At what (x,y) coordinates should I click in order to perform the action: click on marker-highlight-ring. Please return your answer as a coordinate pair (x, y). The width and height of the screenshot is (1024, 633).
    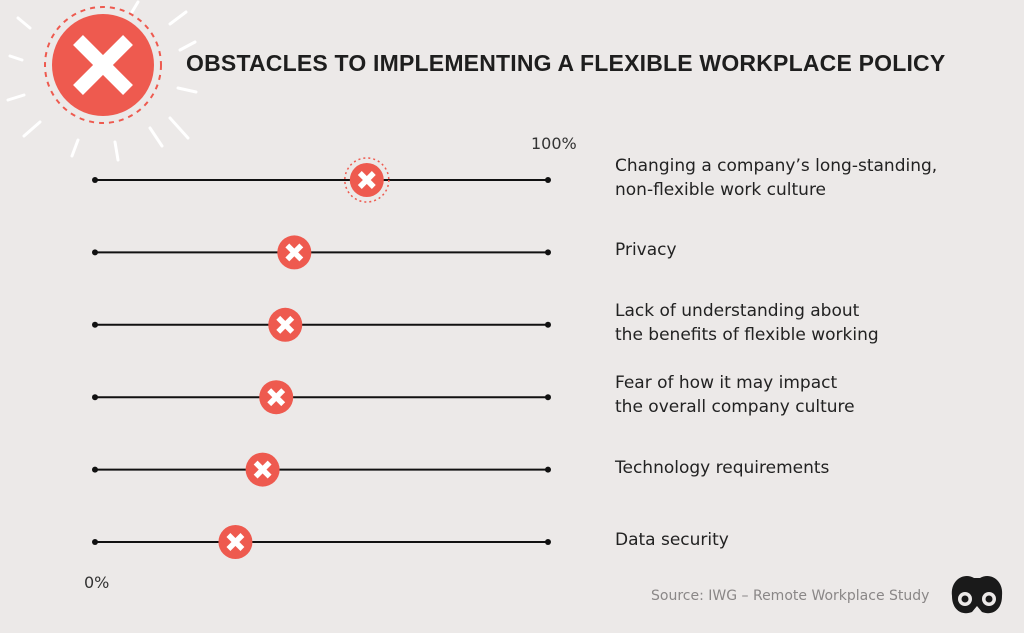
    Looking at the image, I should click on (367, 180).